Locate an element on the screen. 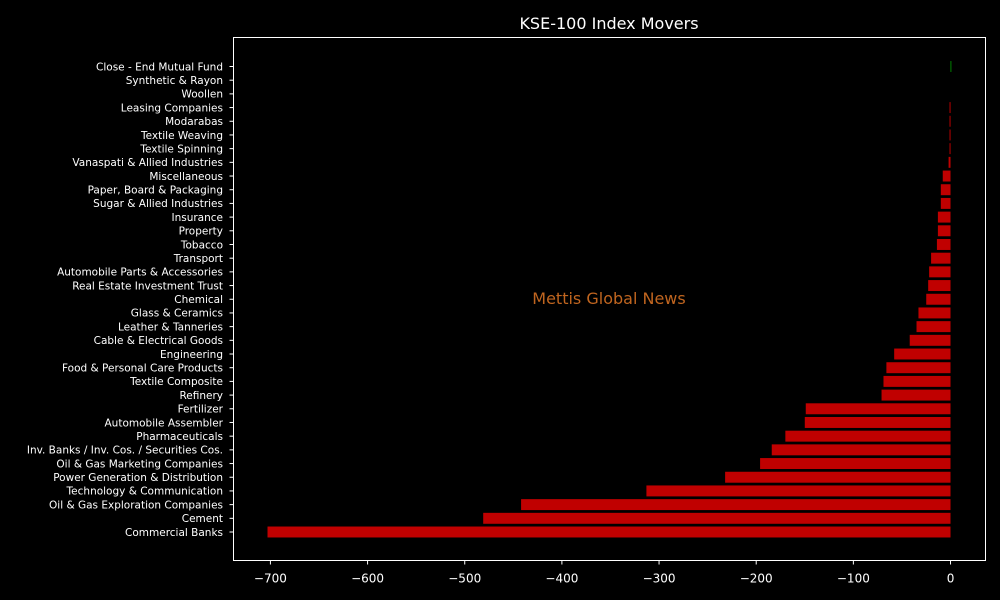  bar-sugar-allied-industries is located at coordinates (945, 203).